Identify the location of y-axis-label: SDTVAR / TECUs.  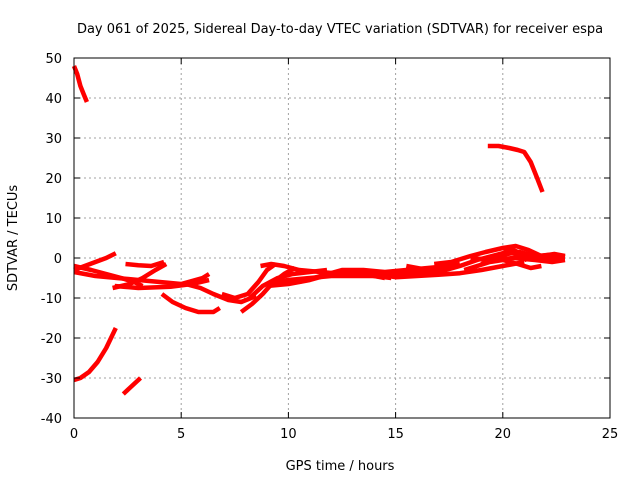
(13, 238).